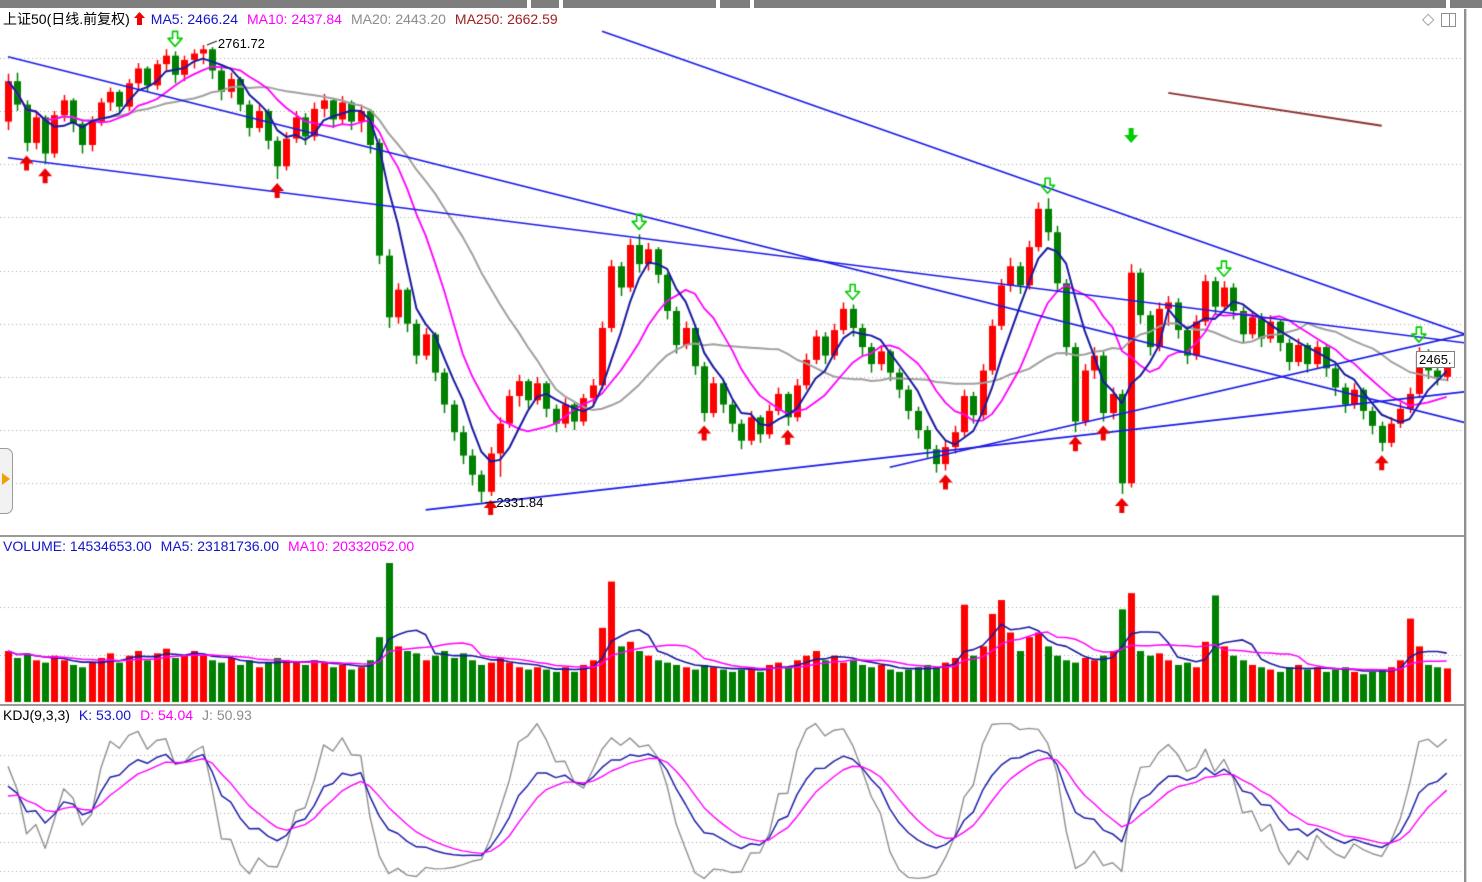 The width and height of the screenshot is (1482, 882). I want to click on peak-price-label: 2761.72, so click(241, 44).